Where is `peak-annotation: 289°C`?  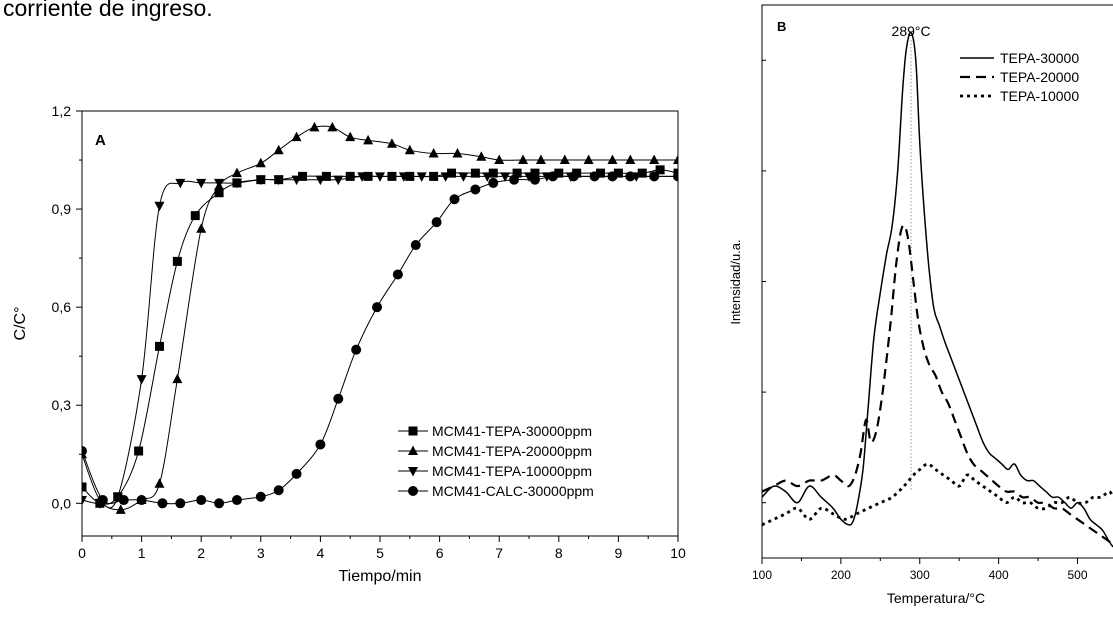
peak-annotation: 289°C is located at coordinates (911, 31).